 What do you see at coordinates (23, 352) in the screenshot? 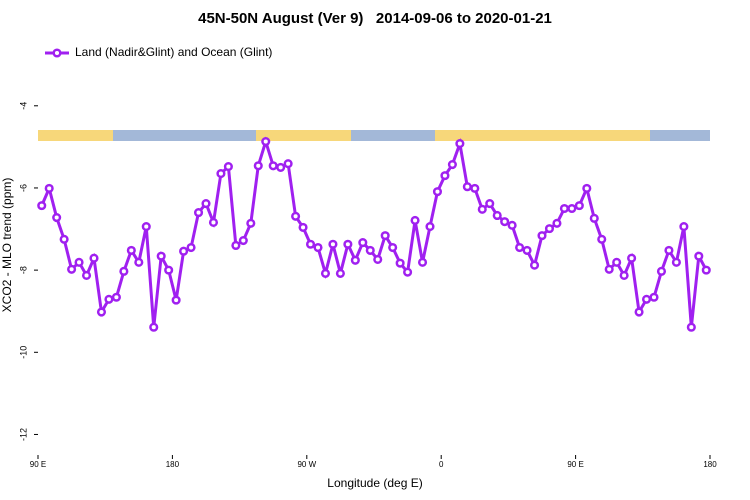
I see `y-tick-label: -10` at bounding box center [23, 352].